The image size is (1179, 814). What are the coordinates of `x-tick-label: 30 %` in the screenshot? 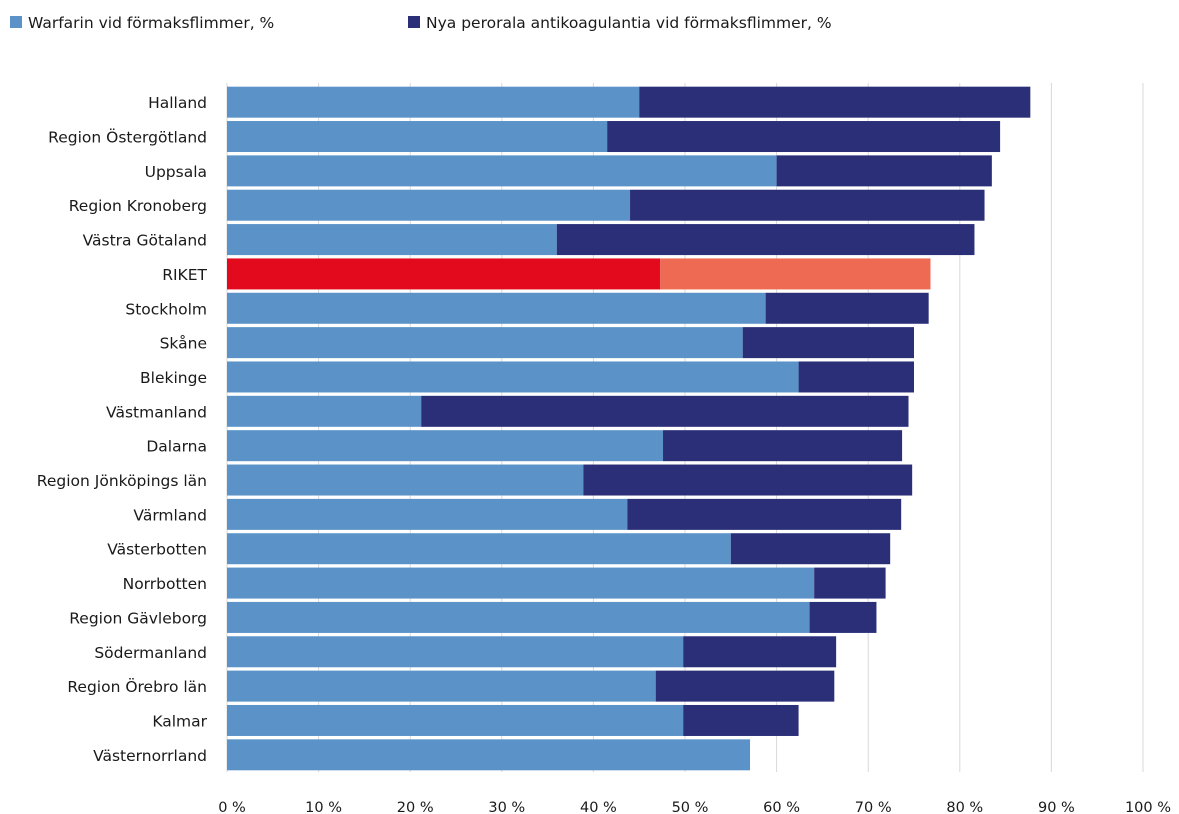 It's located at (506, 807).